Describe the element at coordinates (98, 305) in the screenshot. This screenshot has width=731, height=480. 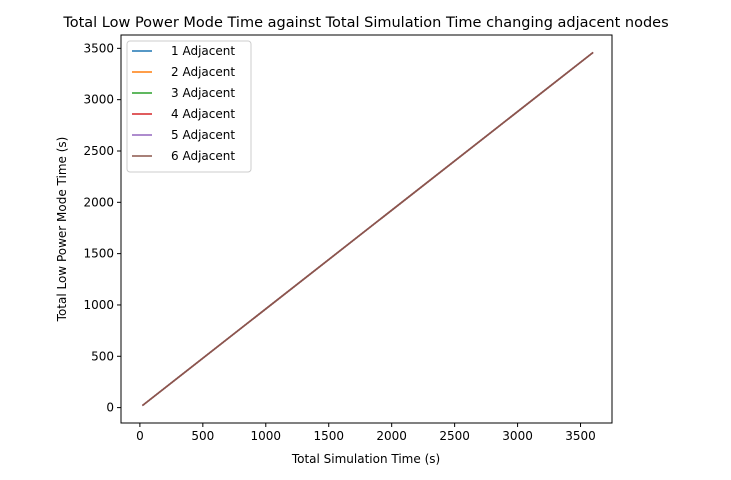
I see `y-tick-label: 1000` at that location.